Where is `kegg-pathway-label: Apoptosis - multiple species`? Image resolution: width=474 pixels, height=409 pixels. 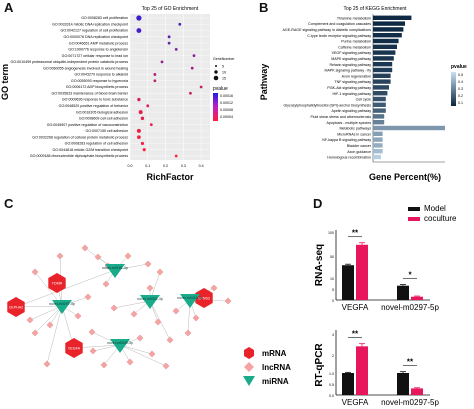
kegg-pathway-label: Apoptosis - multiple species is located at coordinates (348, 123).